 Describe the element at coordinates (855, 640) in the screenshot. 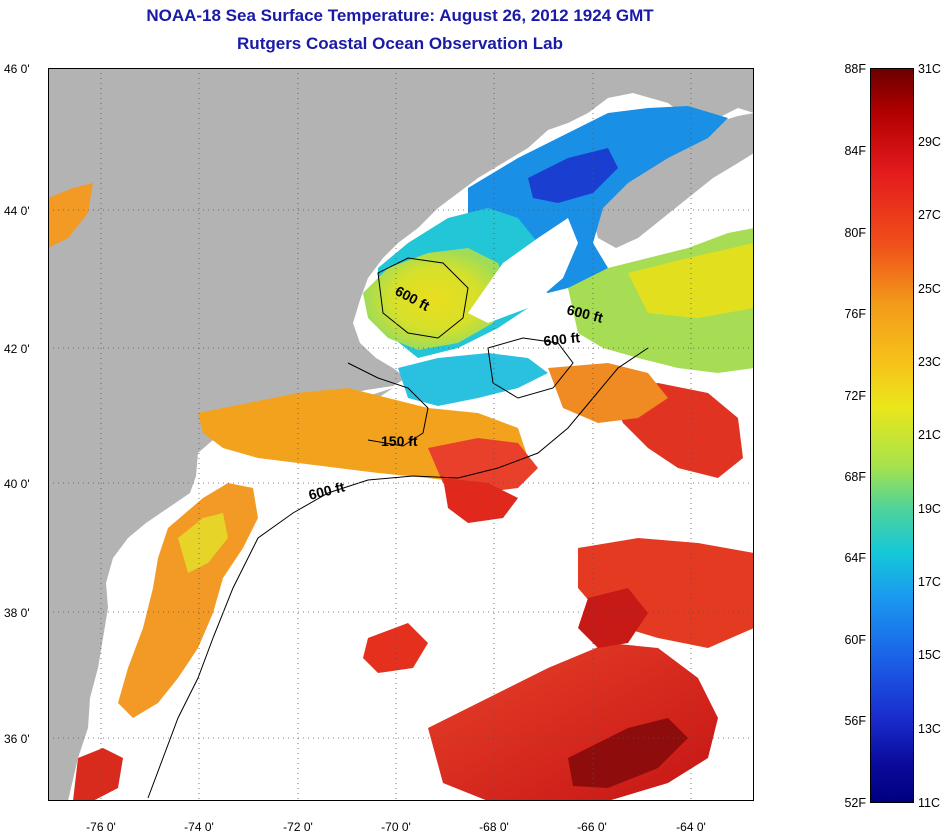

I see `colorbar-f-label: 60F` at that location.